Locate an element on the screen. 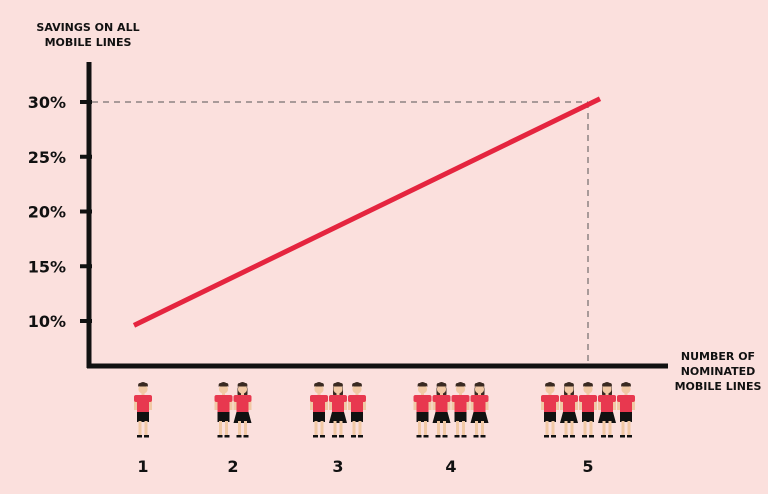  y-tick-label: 30% is located at coordinates (47, 102).